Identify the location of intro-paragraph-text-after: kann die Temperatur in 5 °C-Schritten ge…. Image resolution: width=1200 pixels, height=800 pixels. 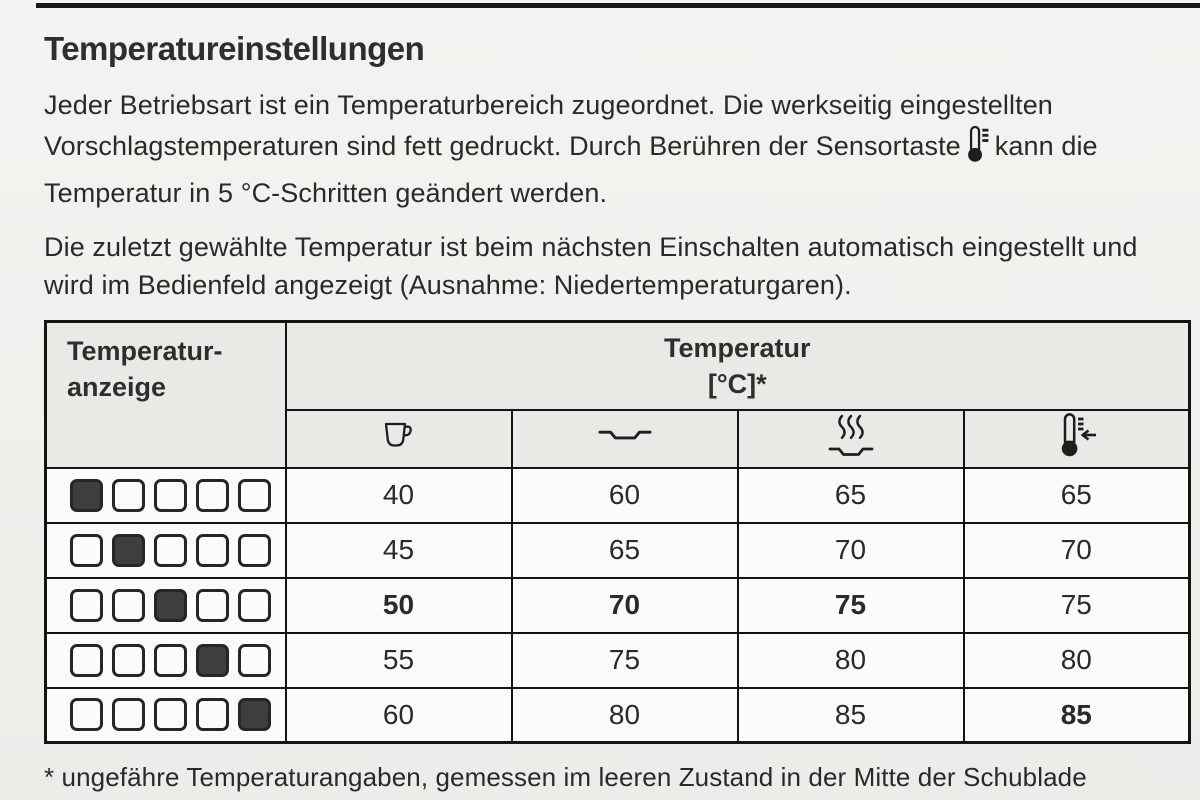
(571, 169).